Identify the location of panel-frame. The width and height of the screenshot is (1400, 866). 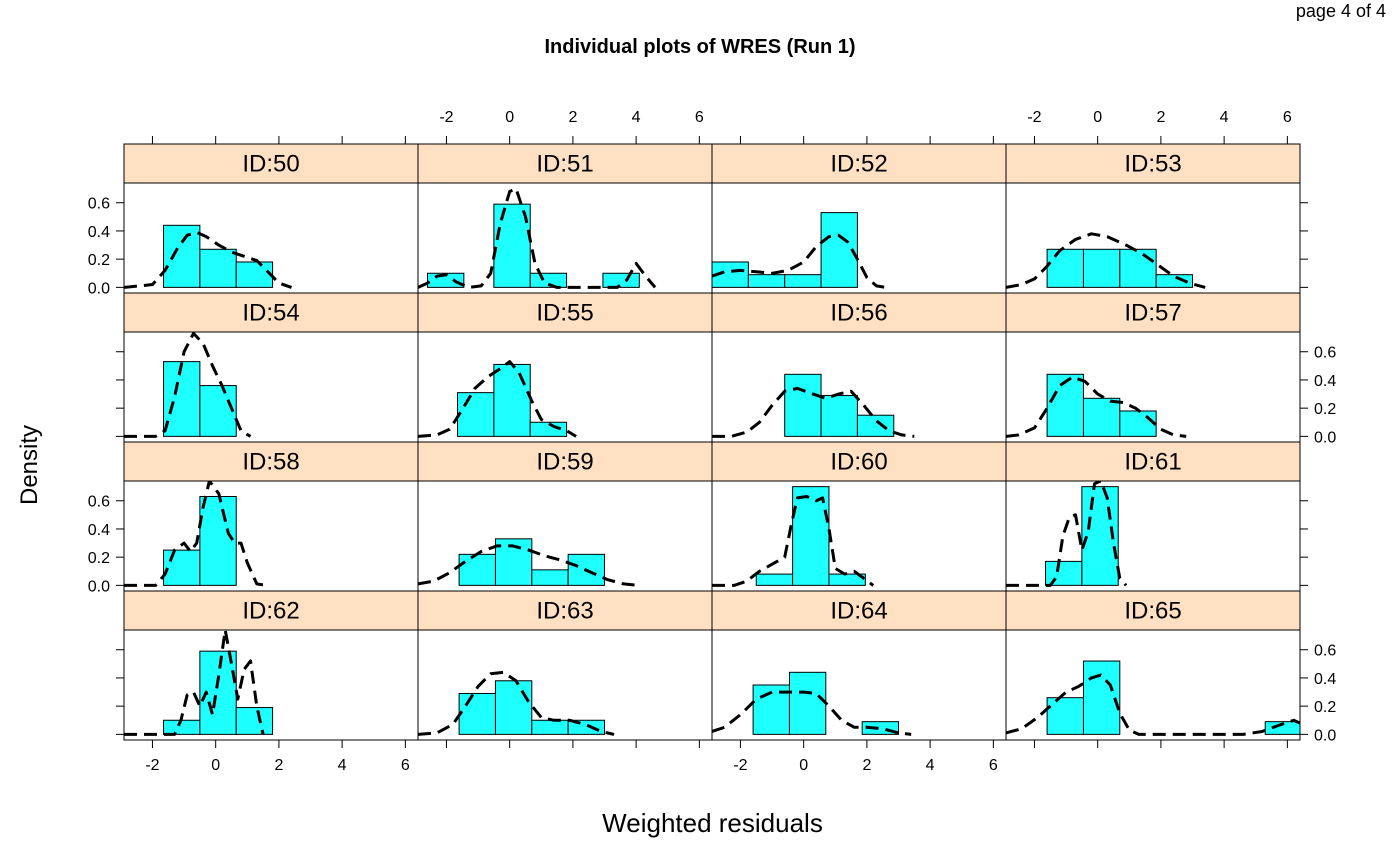
(1153, 685).